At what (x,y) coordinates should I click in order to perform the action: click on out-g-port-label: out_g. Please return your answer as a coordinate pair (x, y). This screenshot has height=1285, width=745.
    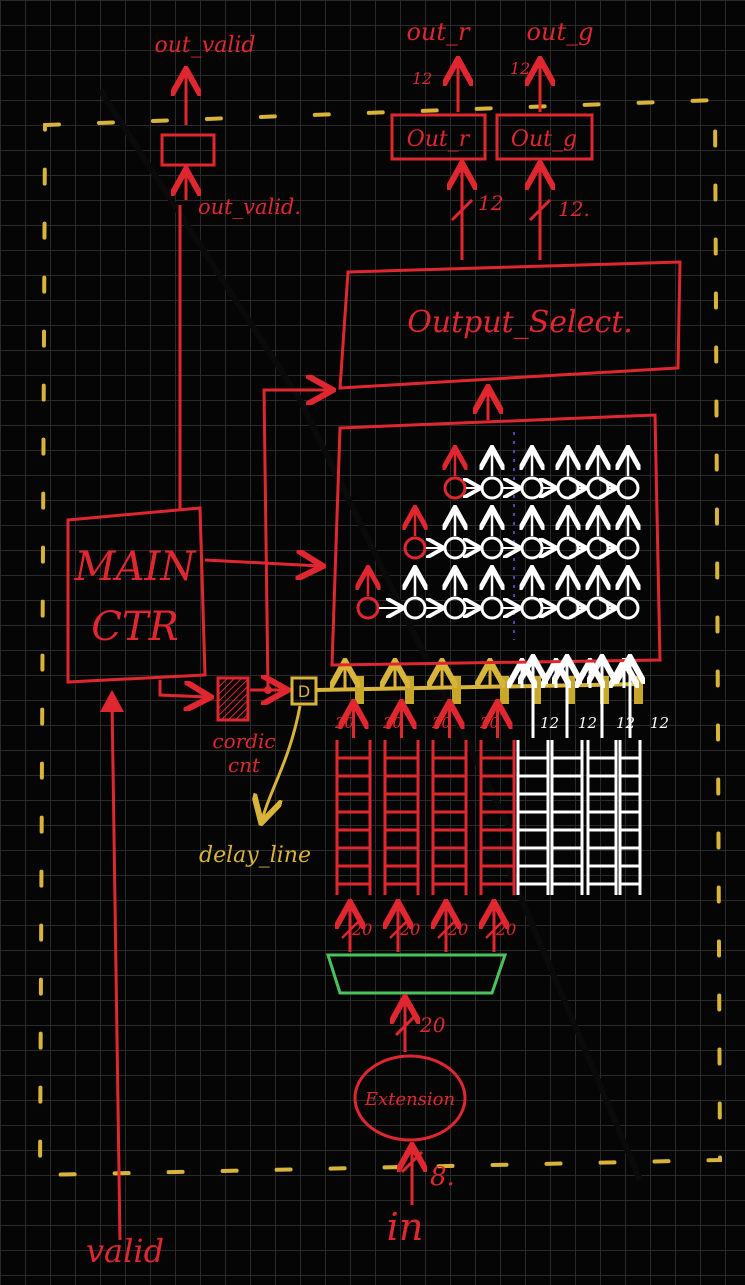
    Looking at the image, I should click on (560, 32).